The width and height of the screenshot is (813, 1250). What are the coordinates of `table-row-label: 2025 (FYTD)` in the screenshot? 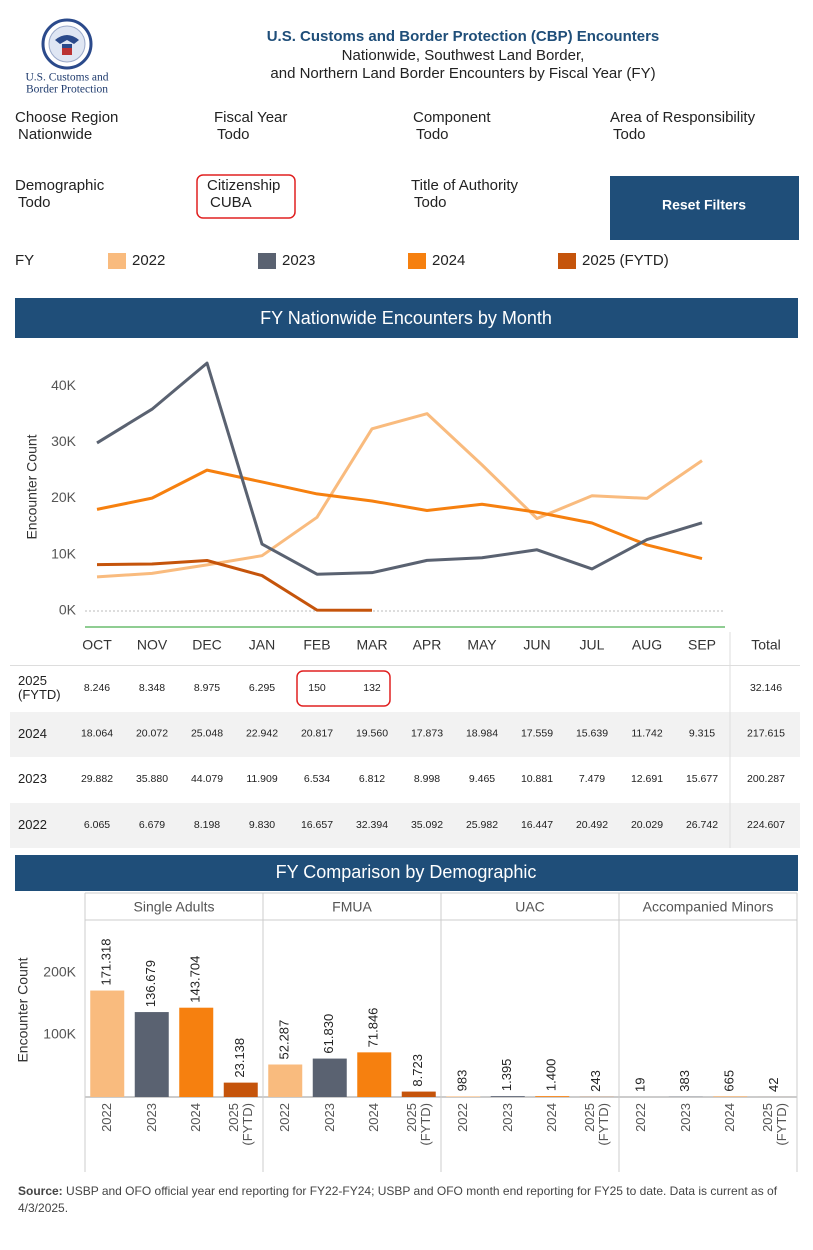 It's located at (39, 687).